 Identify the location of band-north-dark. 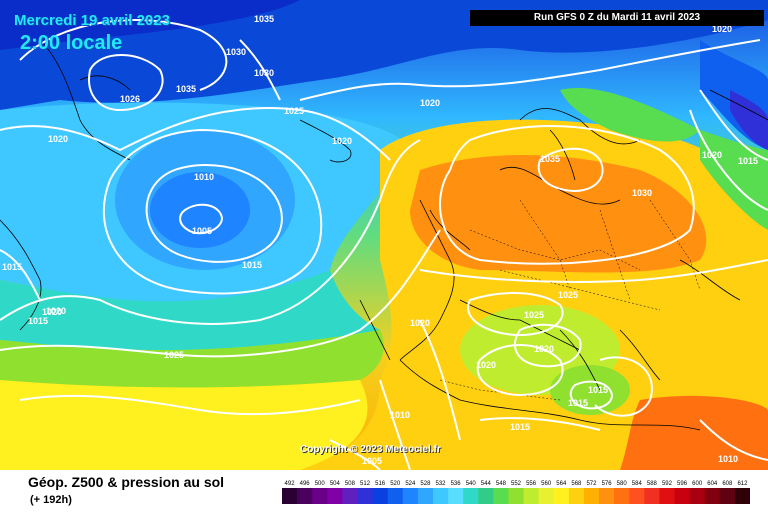
(150, 25).